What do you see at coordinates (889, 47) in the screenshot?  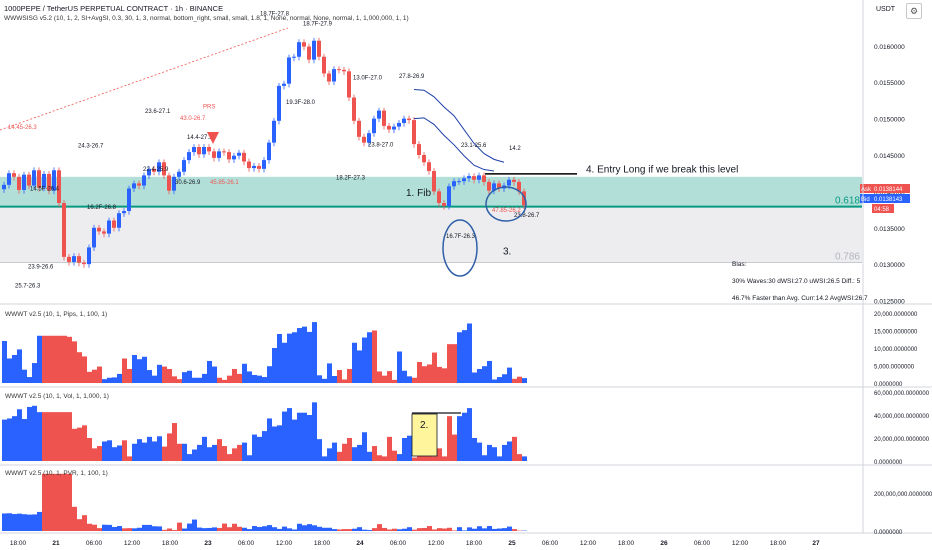 I see `price-tick: 0.0160000` at bounding box center [889, 47].